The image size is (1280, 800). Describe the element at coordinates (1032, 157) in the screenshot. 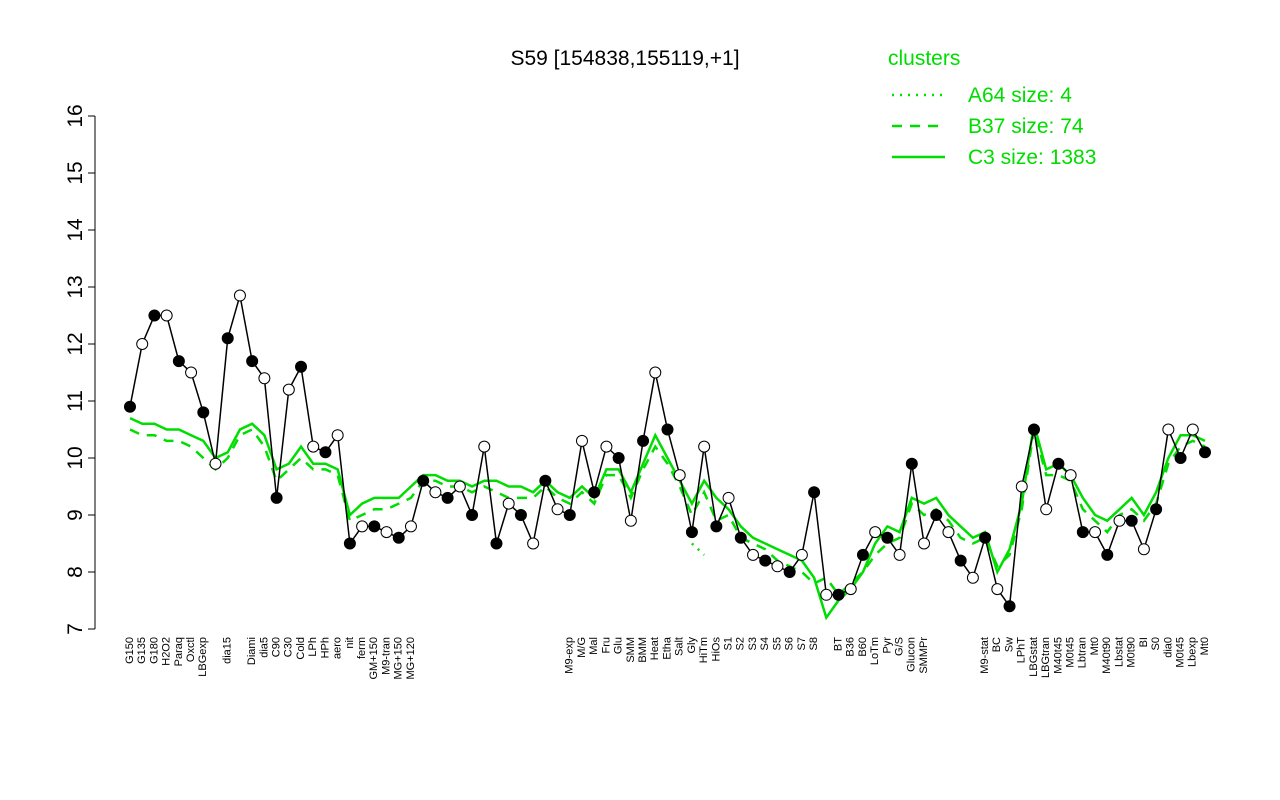

I see `legend-label: C3 size: 1383` at that location.